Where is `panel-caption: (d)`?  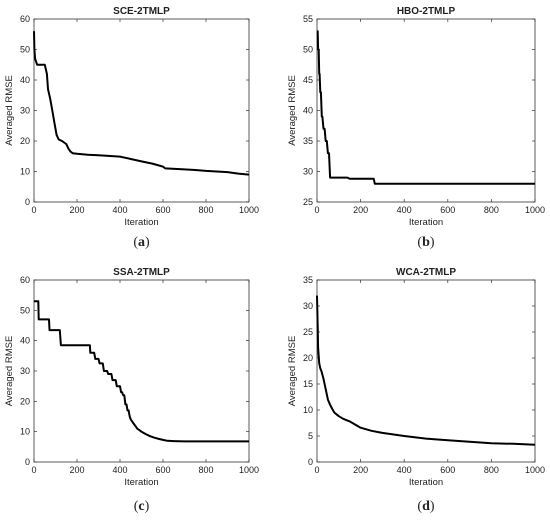 panel-caption: (d) is located at coordinates (425, 506).